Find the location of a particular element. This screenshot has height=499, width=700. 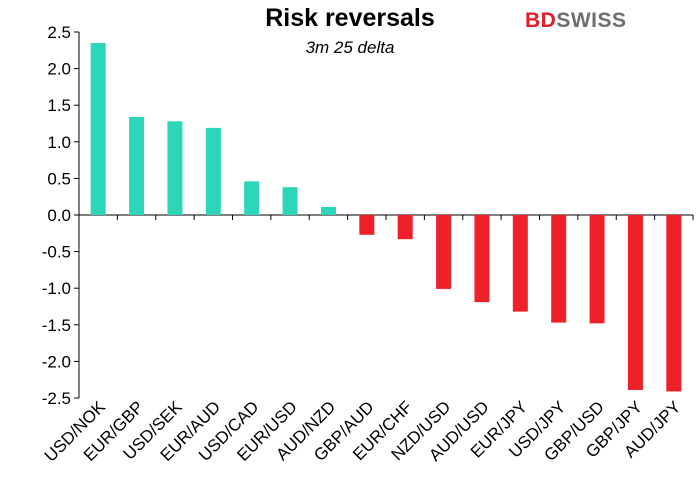

y-tick-labels: 2.5 2.0 1.5 1.0 0.5 0.0 -0.5 -1.0 -1.5 -2.0 -2.5 is located at coordinates (56, 215).